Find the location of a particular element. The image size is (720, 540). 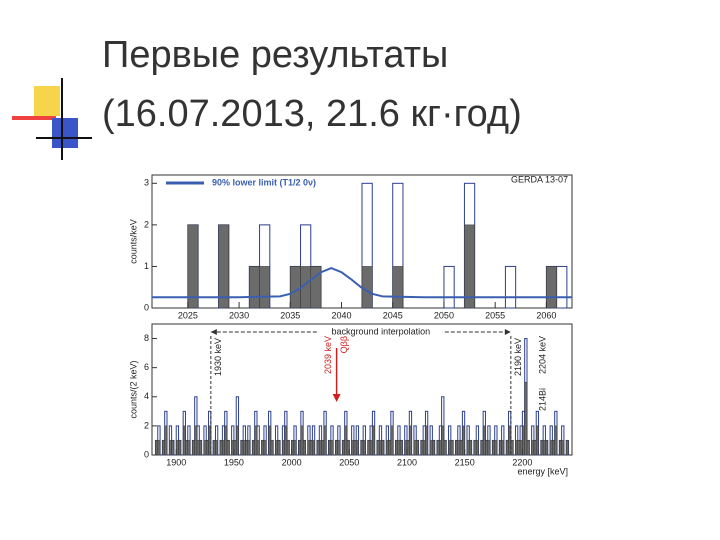

legend-label: 90% lower limit (T1/2 0ν) is located at coordinates (264, 182).